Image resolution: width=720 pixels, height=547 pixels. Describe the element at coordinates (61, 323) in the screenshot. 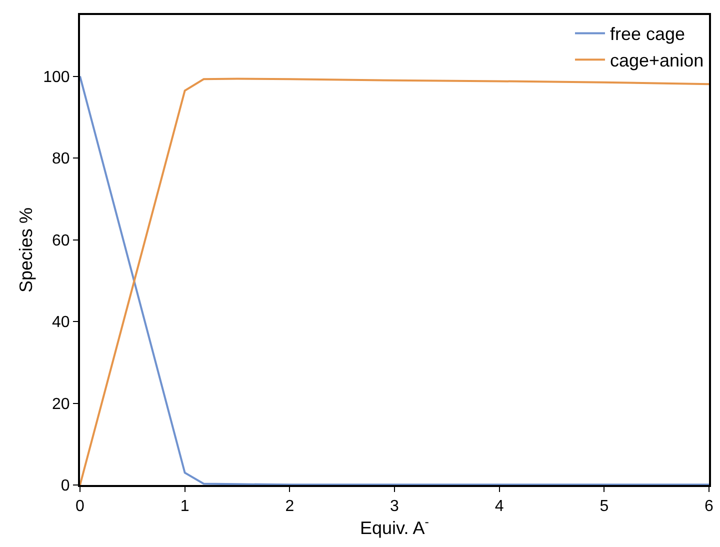

I see `y-tick-label: 40` at that location.